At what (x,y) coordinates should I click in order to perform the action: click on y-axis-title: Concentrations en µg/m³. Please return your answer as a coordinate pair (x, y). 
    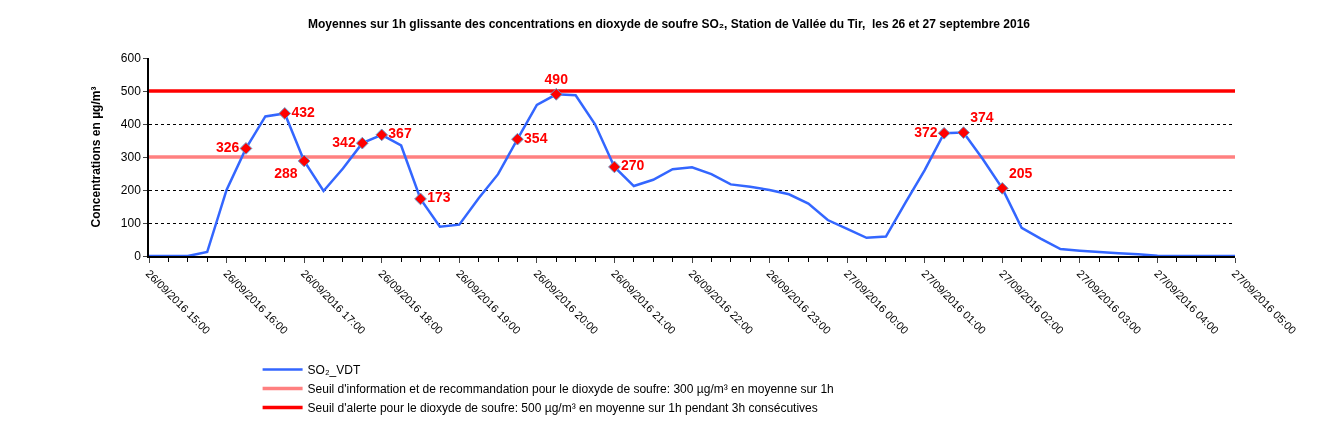
    Looking at the image, I should click on (95, 157).